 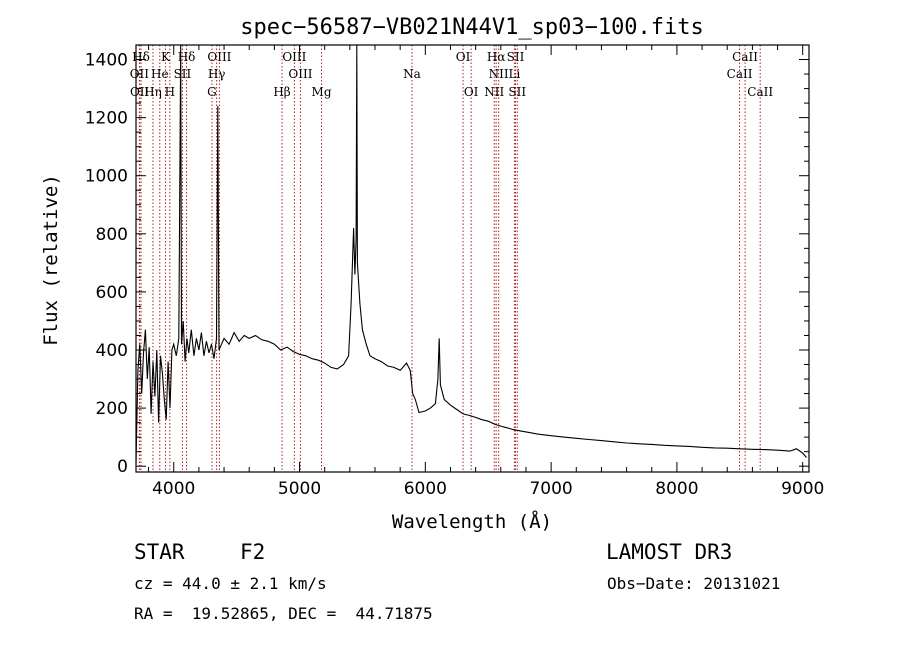 I want to click on marker-label: Li, so click(x=514, y=74).